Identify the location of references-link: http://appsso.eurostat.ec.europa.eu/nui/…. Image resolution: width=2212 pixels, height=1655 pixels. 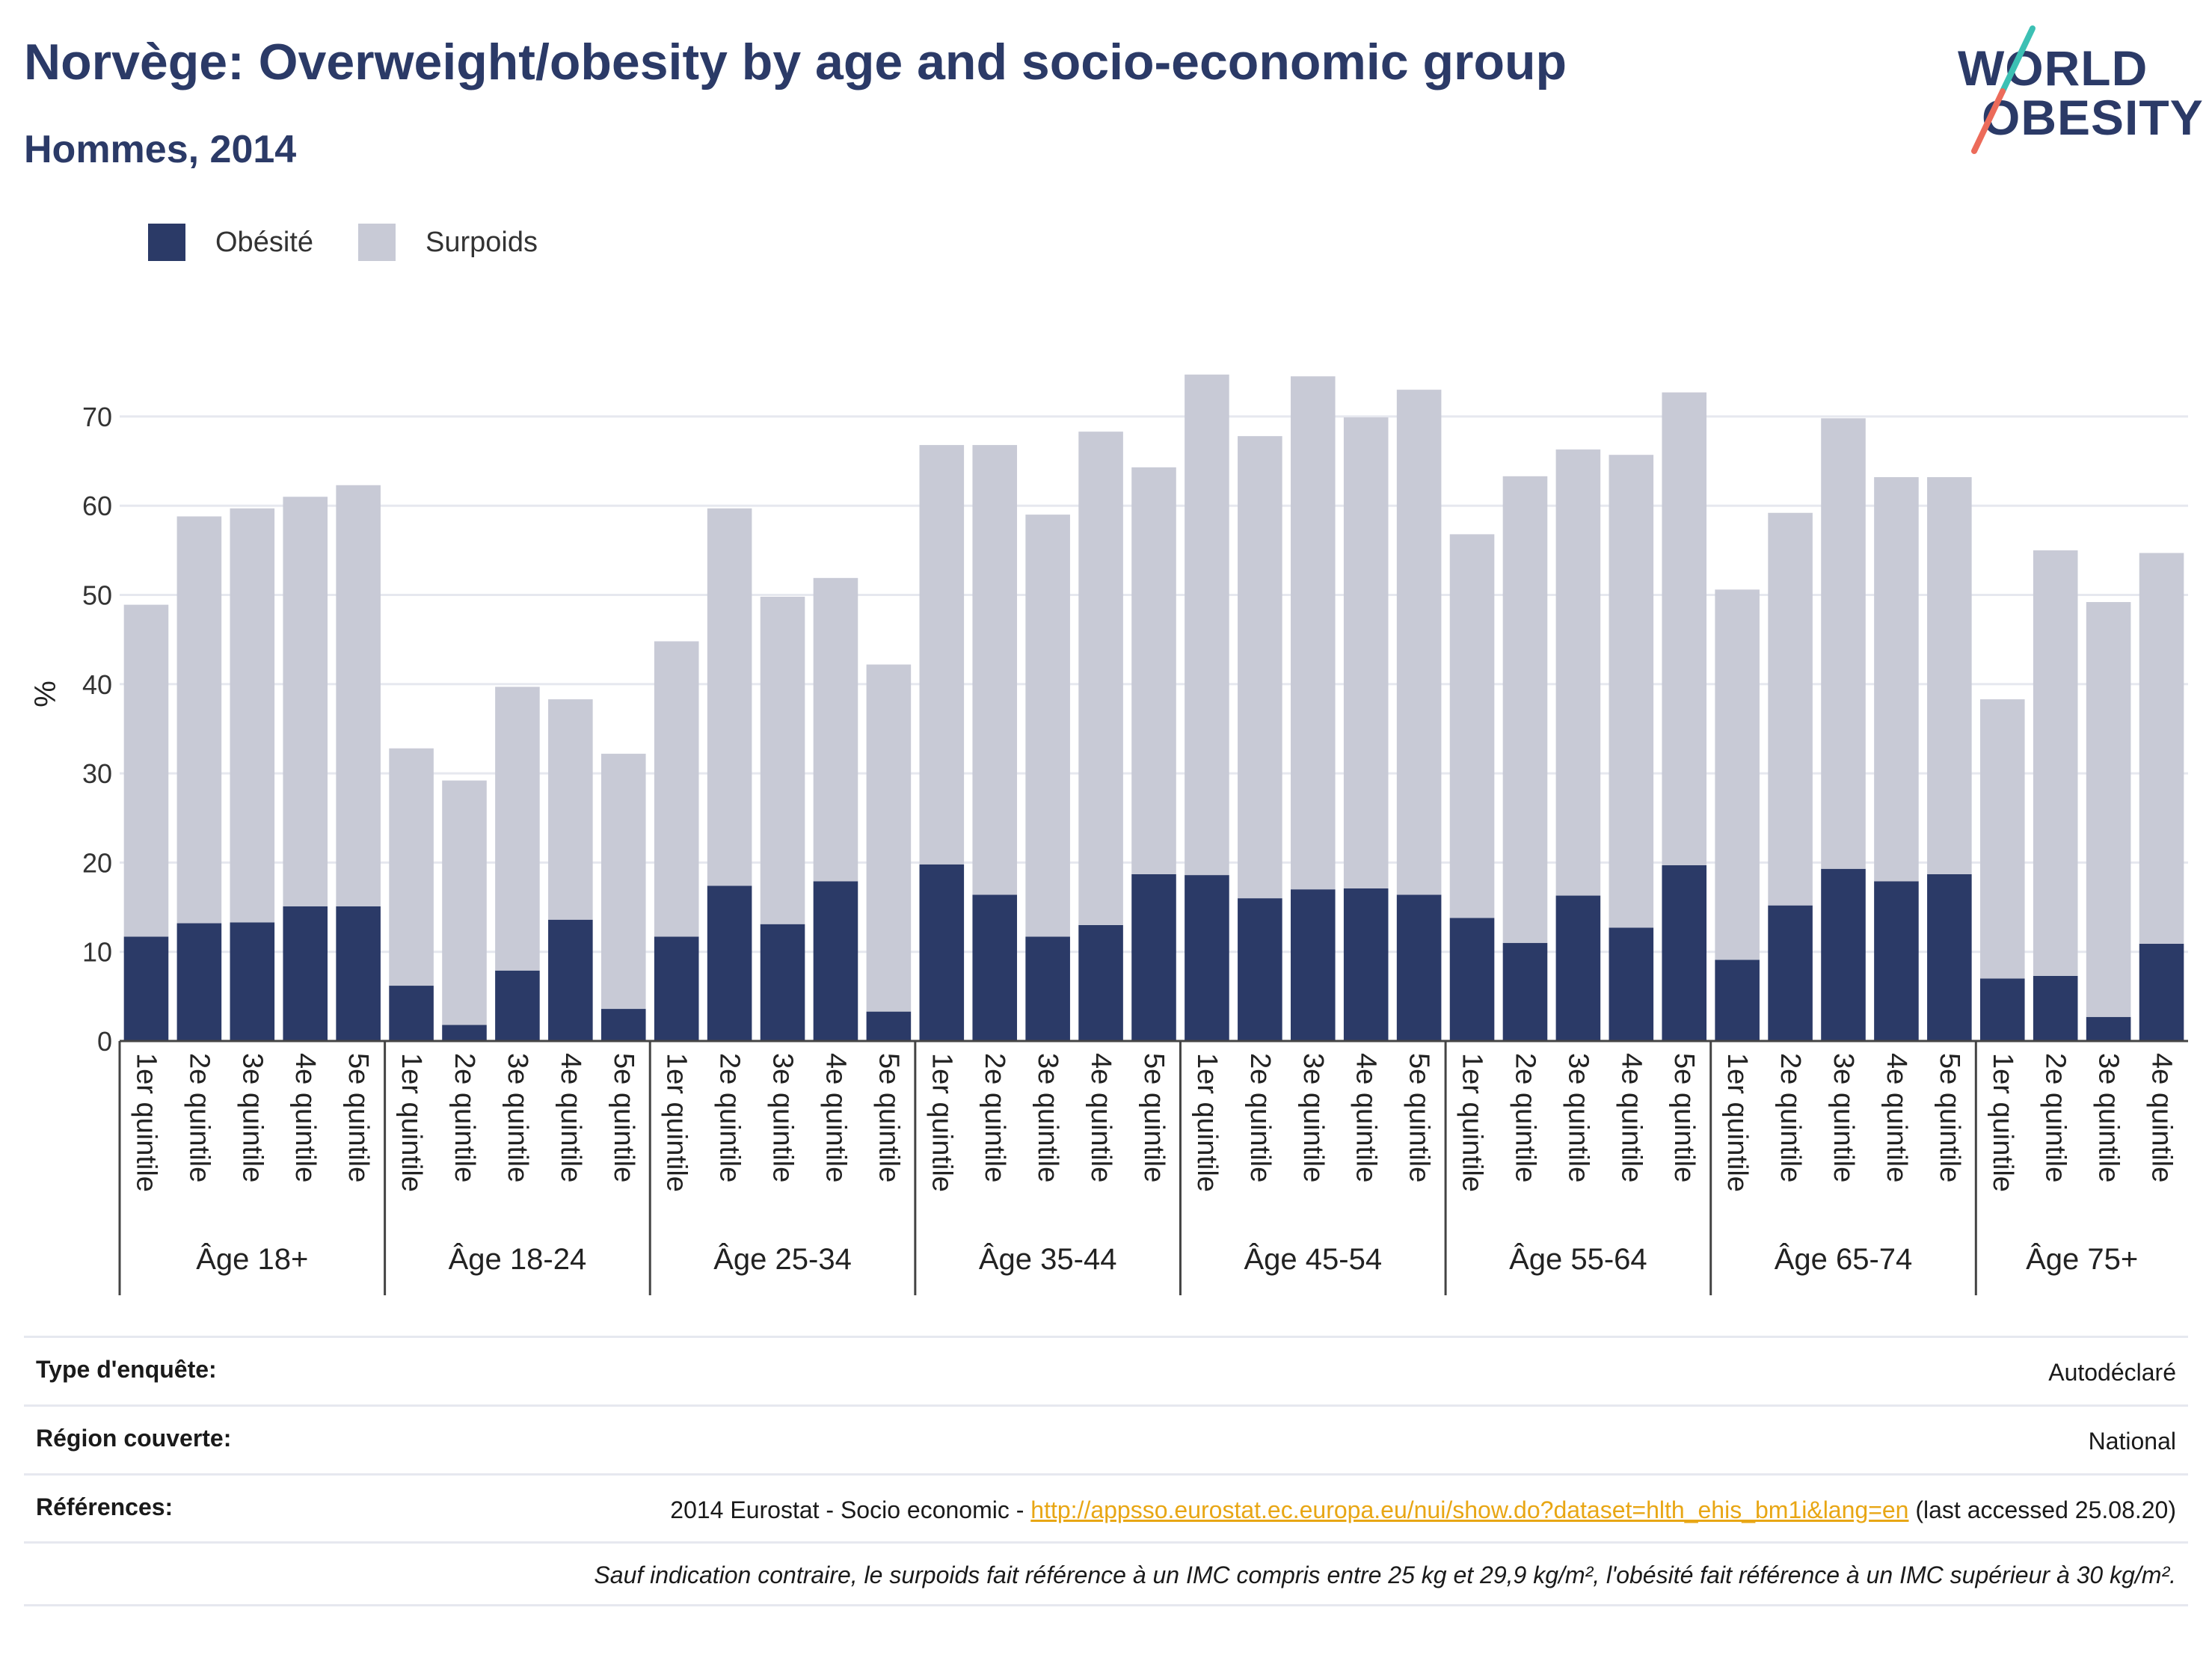
(1469, 1509).